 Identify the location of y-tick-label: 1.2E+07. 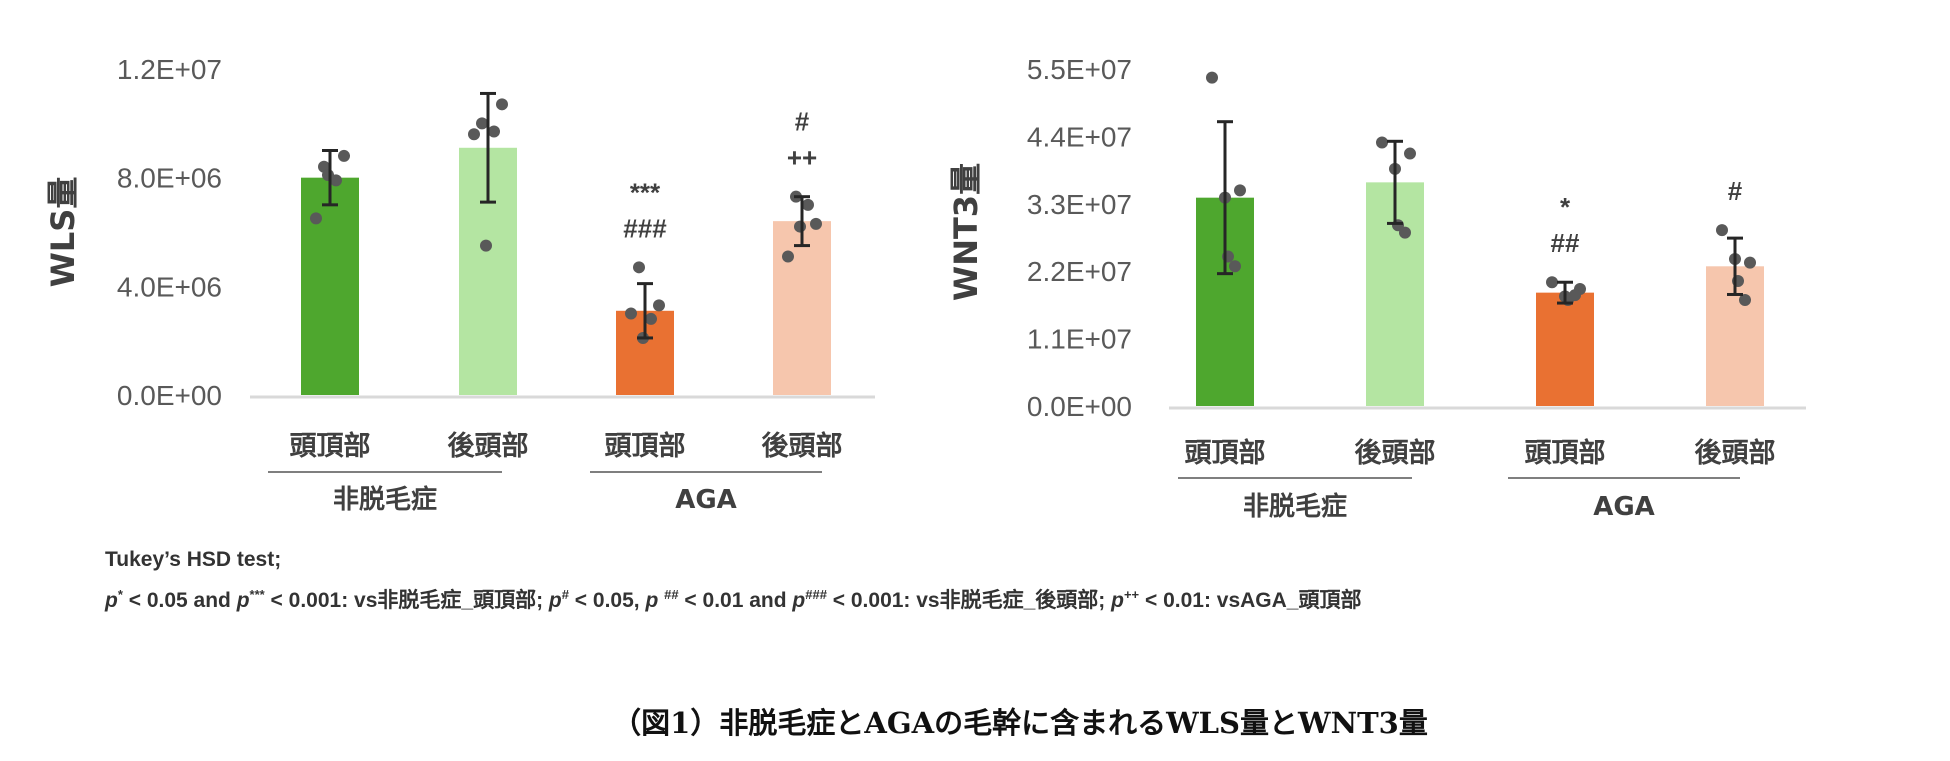
(169, 69).